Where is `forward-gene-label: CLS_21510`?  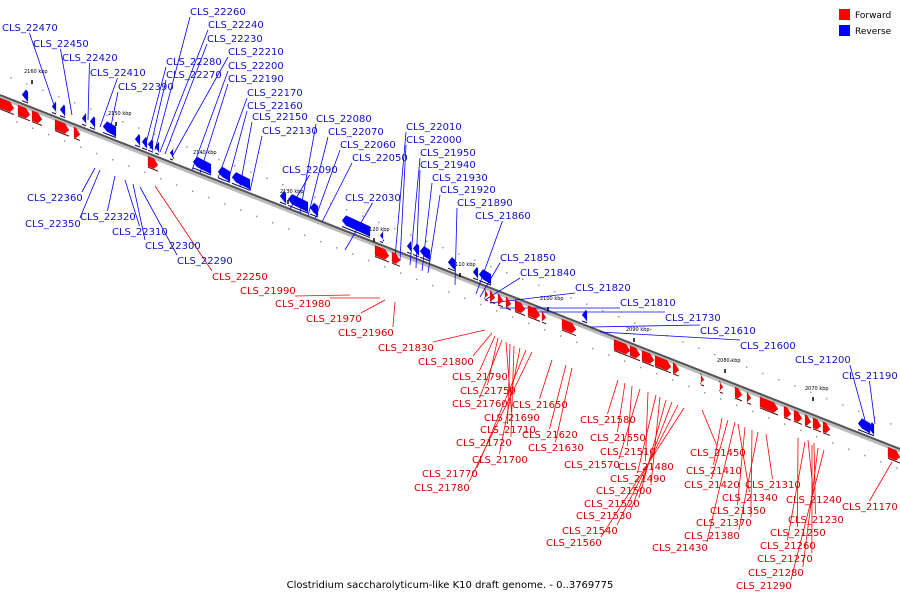 forward-gene-label: CLS_21510 is located at coordinates (628, 452).